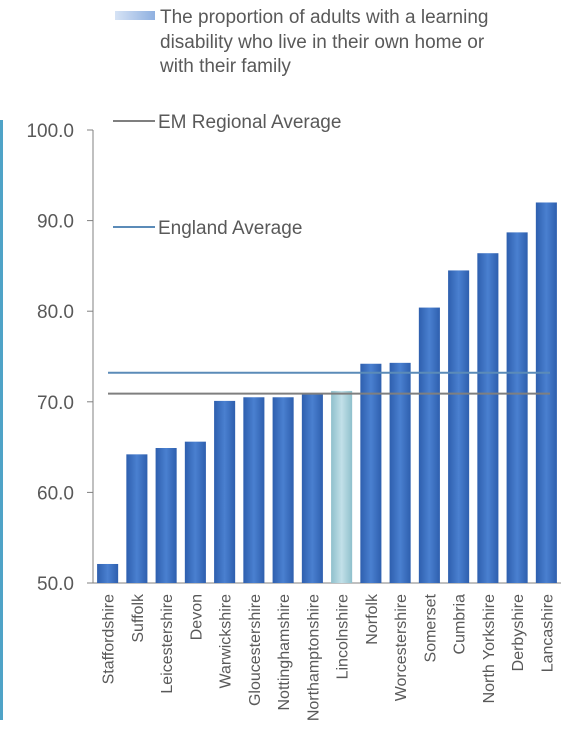 This screenshot has height=745, width=565. What do you see at coordinates (1, 420) in the screenshot?
I see `left-accent-border` at bounding box center [1, 420].